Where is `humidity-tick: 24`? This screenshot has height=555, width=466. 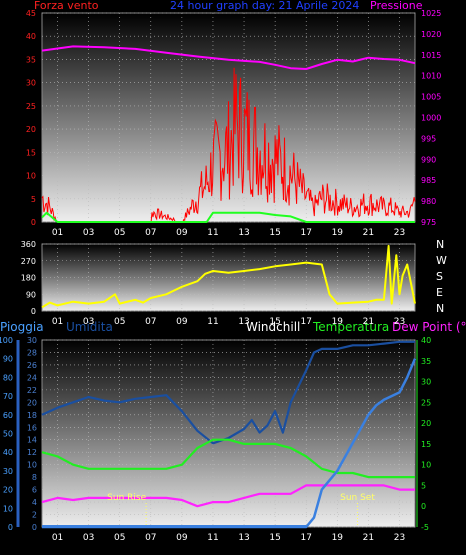
humidity-tick: 24 is located at coordinates (32, 377).